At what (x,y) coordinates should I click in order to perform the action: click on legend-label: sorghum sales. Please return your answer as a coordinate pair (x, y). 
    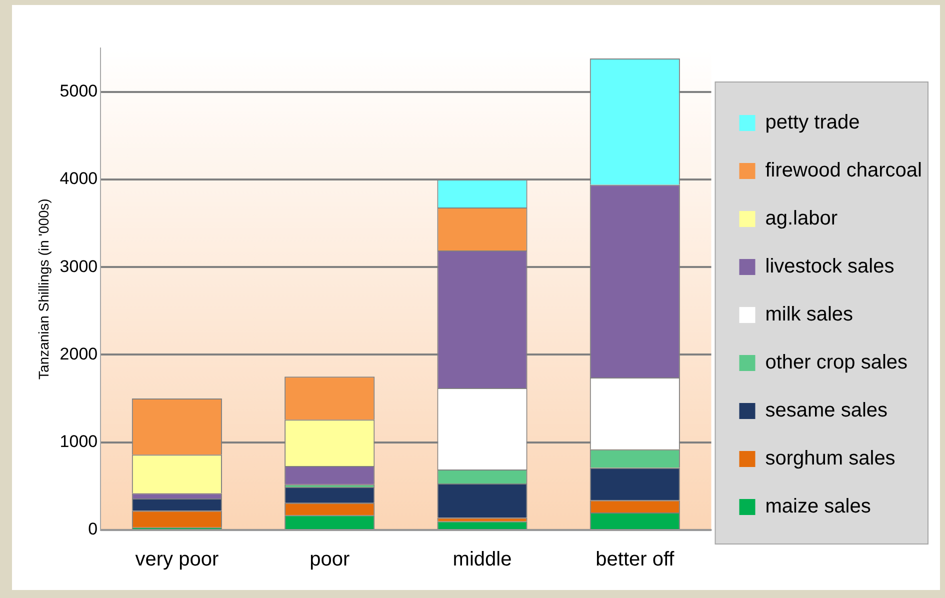
    Looking at the image, I should click on (830, 459).